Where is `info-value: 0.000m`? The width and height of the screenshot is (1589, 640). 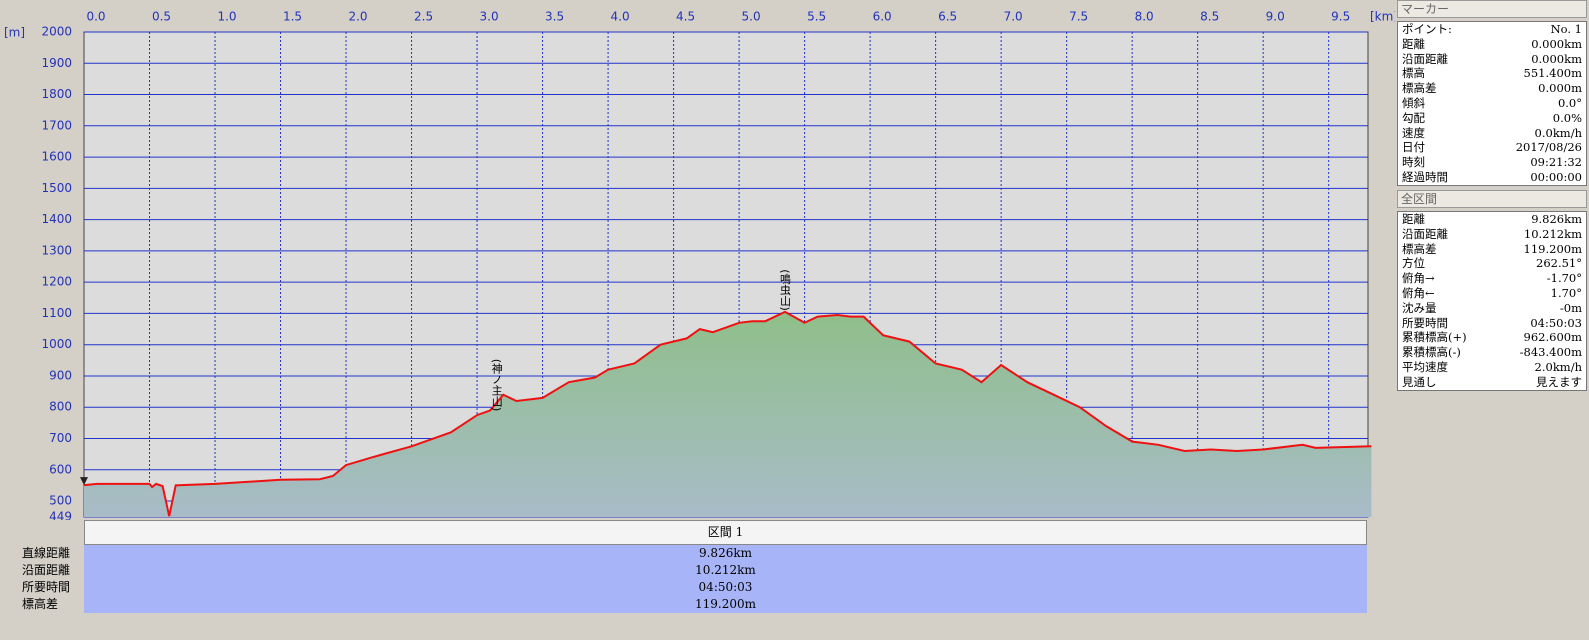
info-value: 0.000m is located at coordinates (1560, 88).